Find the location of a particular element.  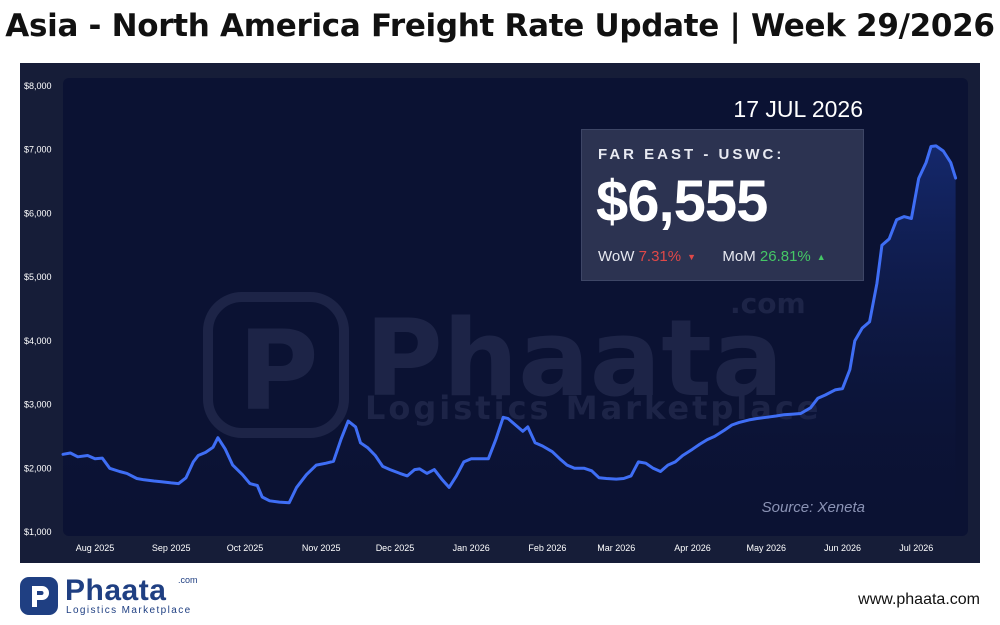

date-label: 17 JUL 2026 is located at coordinates (798, 109).